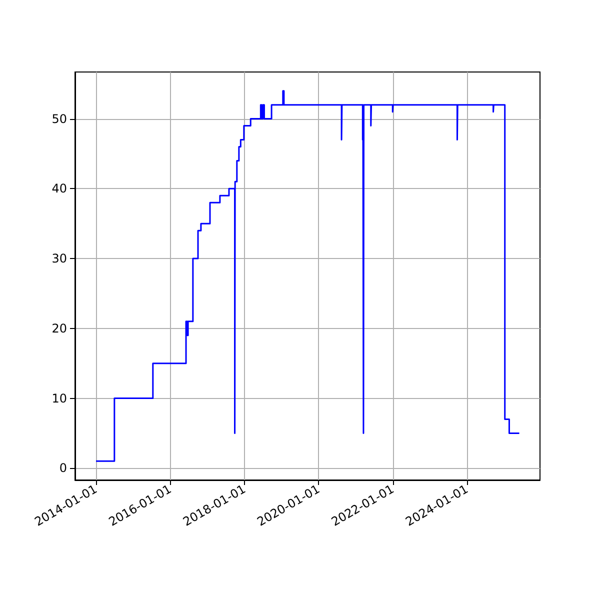 Image resolution: width=600 pixels, height=600 pixels. Describe the element at coordinates (59, 259) in the screenshot. I see `y-tick-label: 30` at that location.